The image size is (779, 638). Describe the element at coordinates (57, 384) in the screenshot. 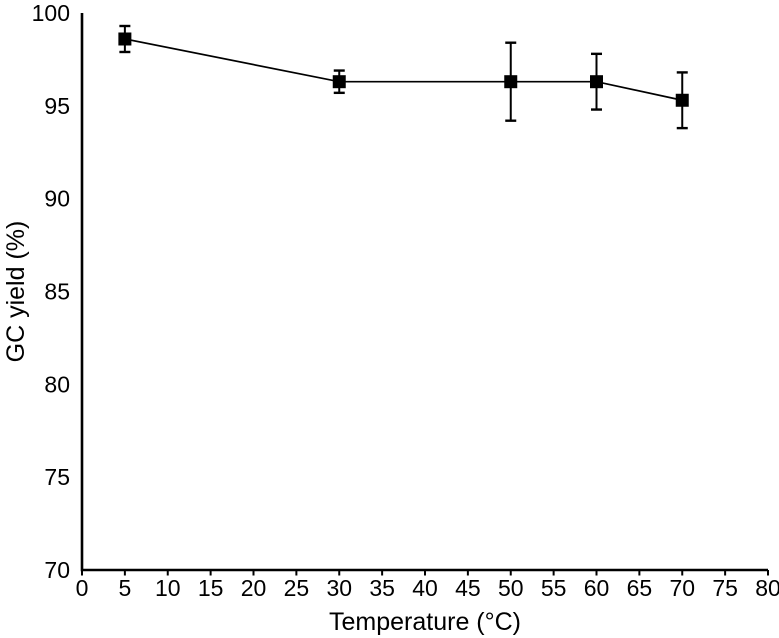

I see `y-axis-tick-label: 80` at that location.